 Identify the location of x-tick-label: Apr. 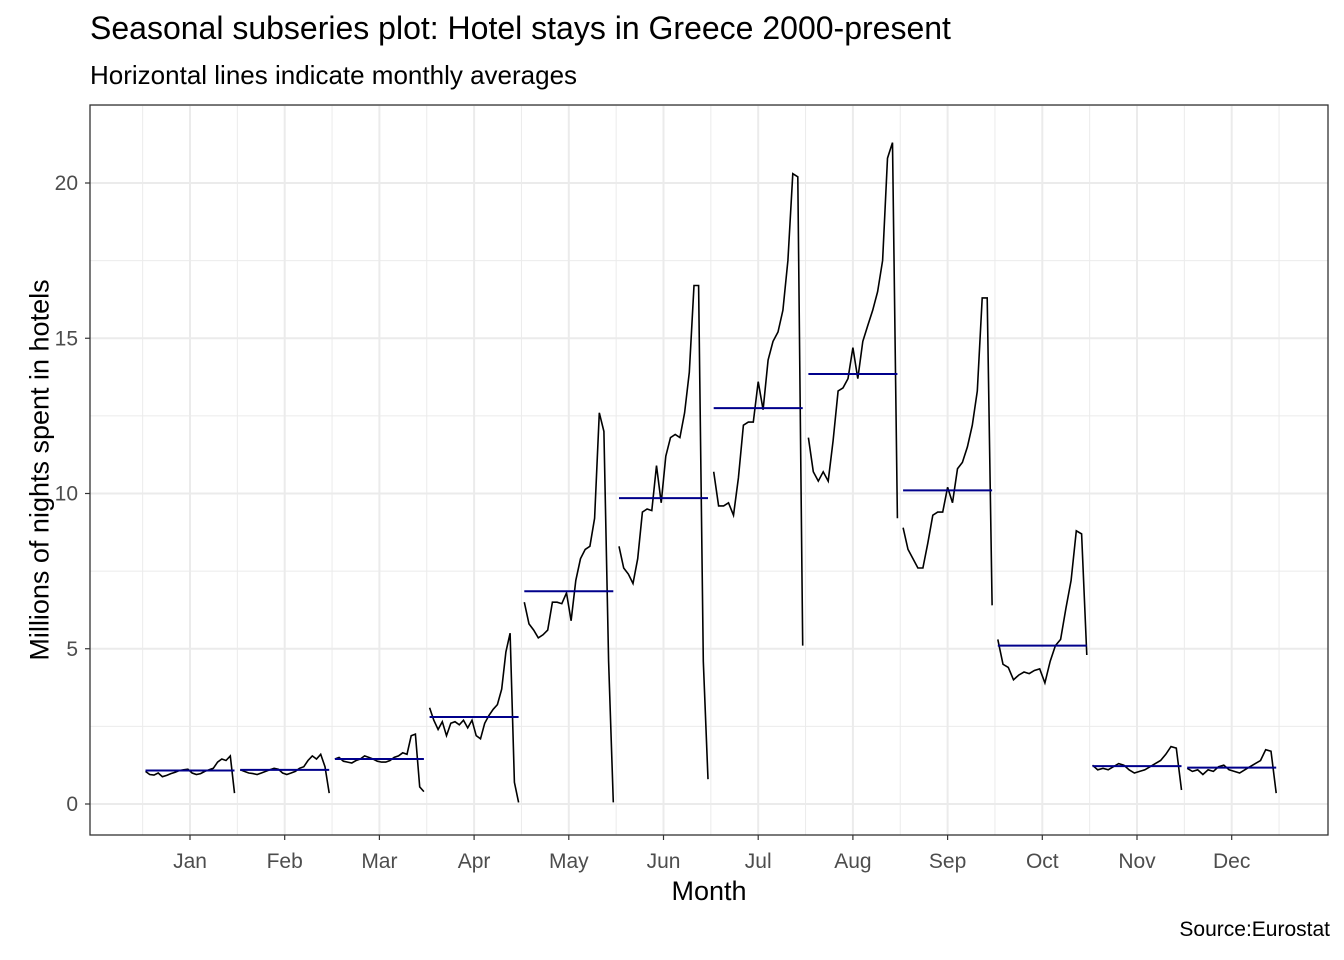
(474, 861).